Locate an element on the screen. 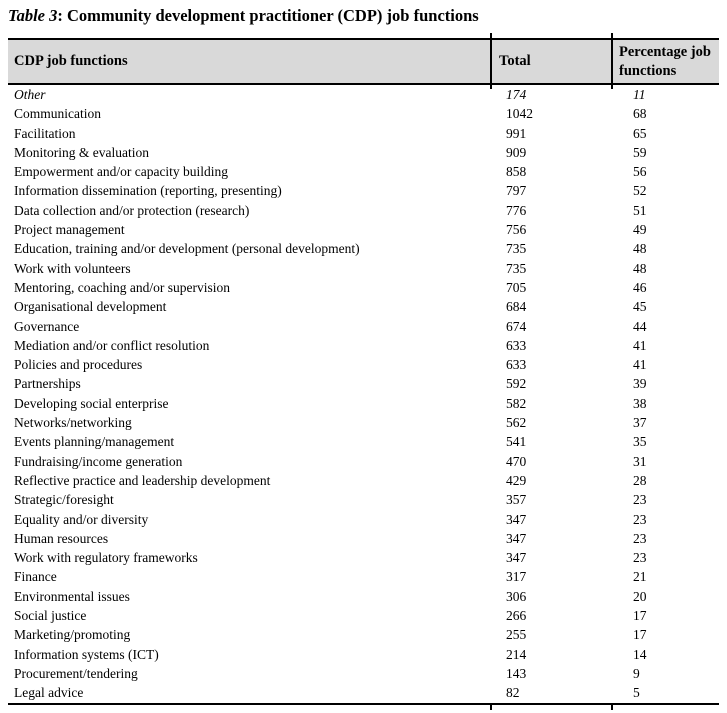  job-function-cell: Strategic/foresight is located at coordinates (64, 500).